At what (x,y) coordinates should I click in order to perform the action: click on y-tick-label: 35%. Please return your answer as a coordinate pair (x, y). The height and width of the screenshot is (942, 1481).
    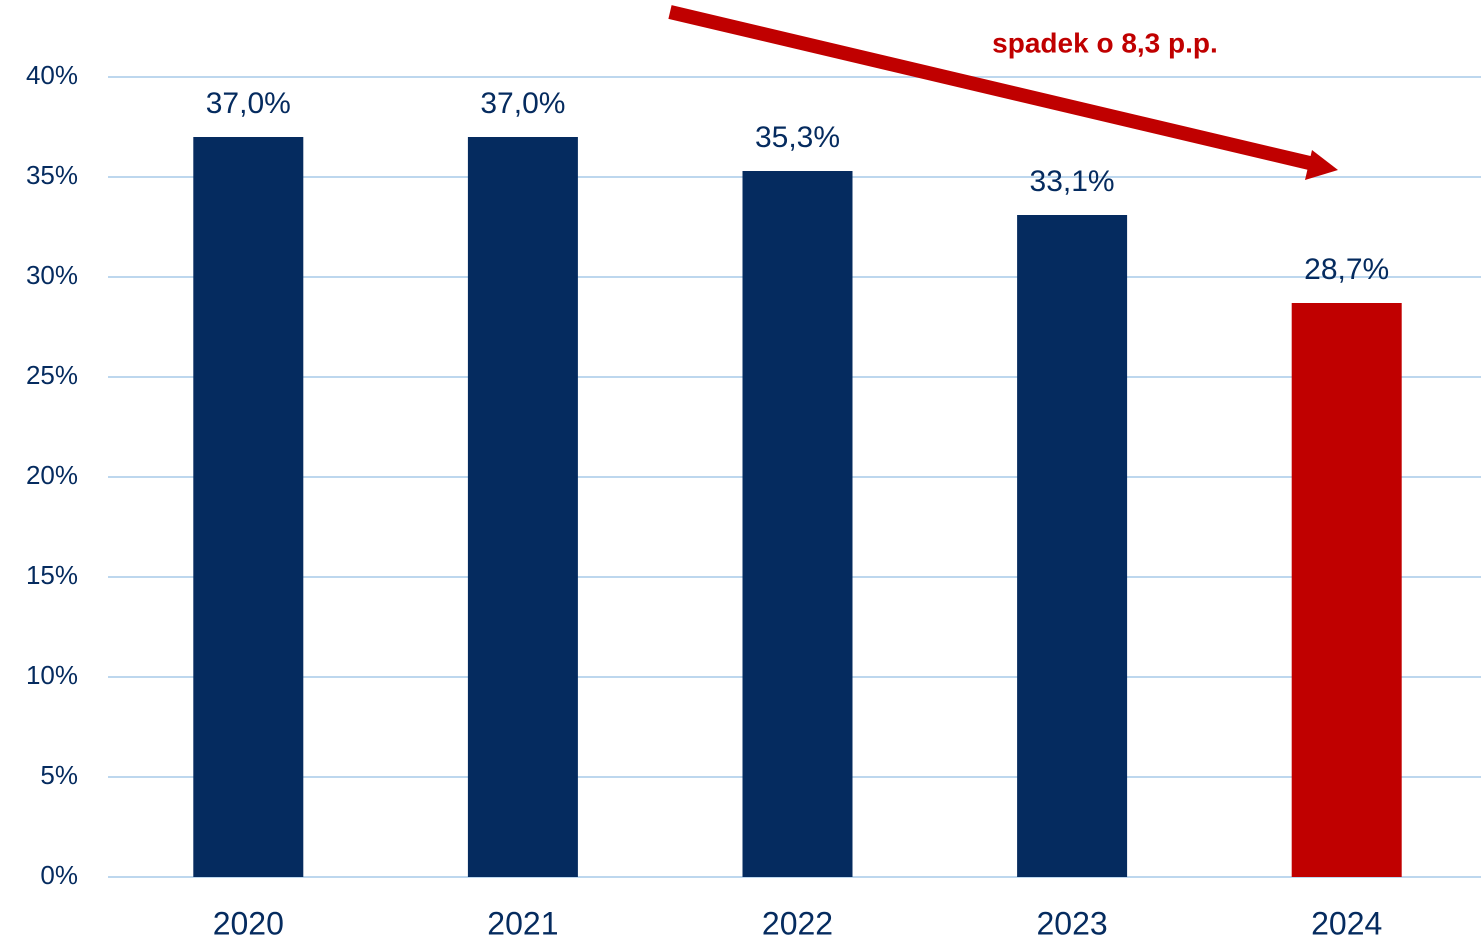
    Looking at the image, I should click on (52, 175).